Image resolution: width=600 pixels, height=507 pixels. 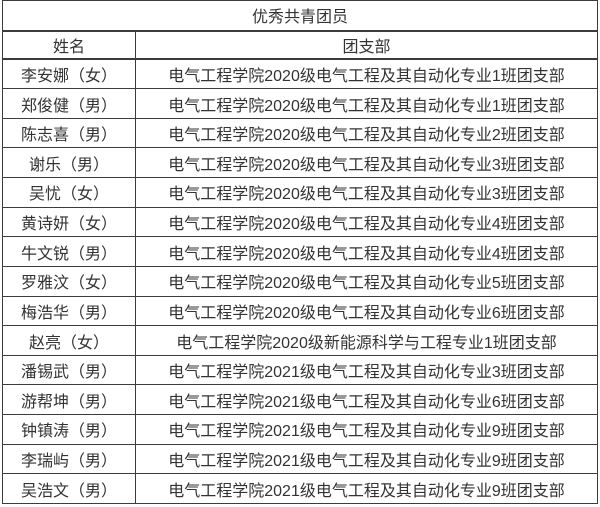 I want to click on table-row: 罗雅汶（女） 电气工程学院2020级电气工程及其自动化专业5班团支部, so click(x=300, y=281).